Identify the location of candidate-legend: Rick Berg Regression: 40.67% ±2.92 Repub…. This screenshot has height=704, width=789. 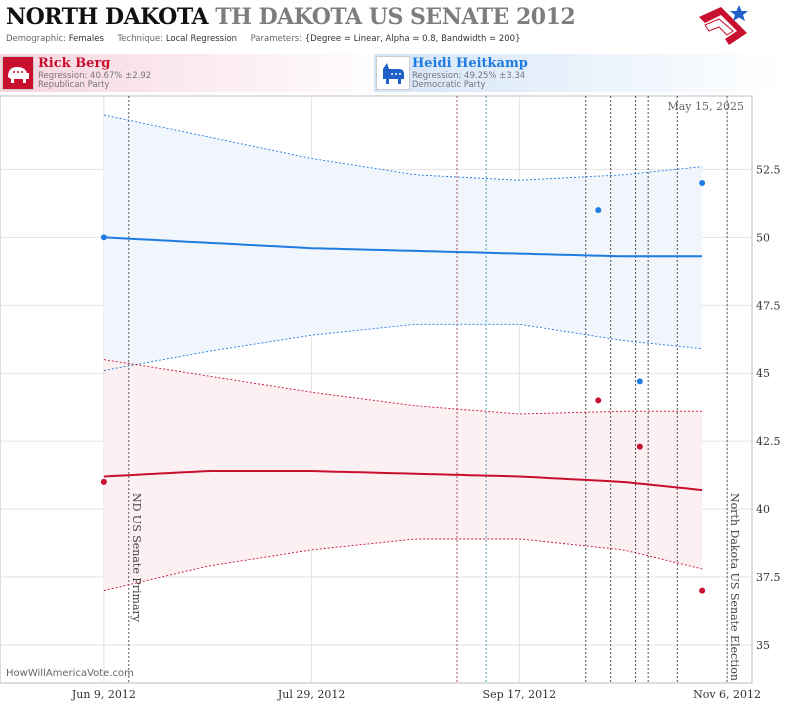
(394, 74).